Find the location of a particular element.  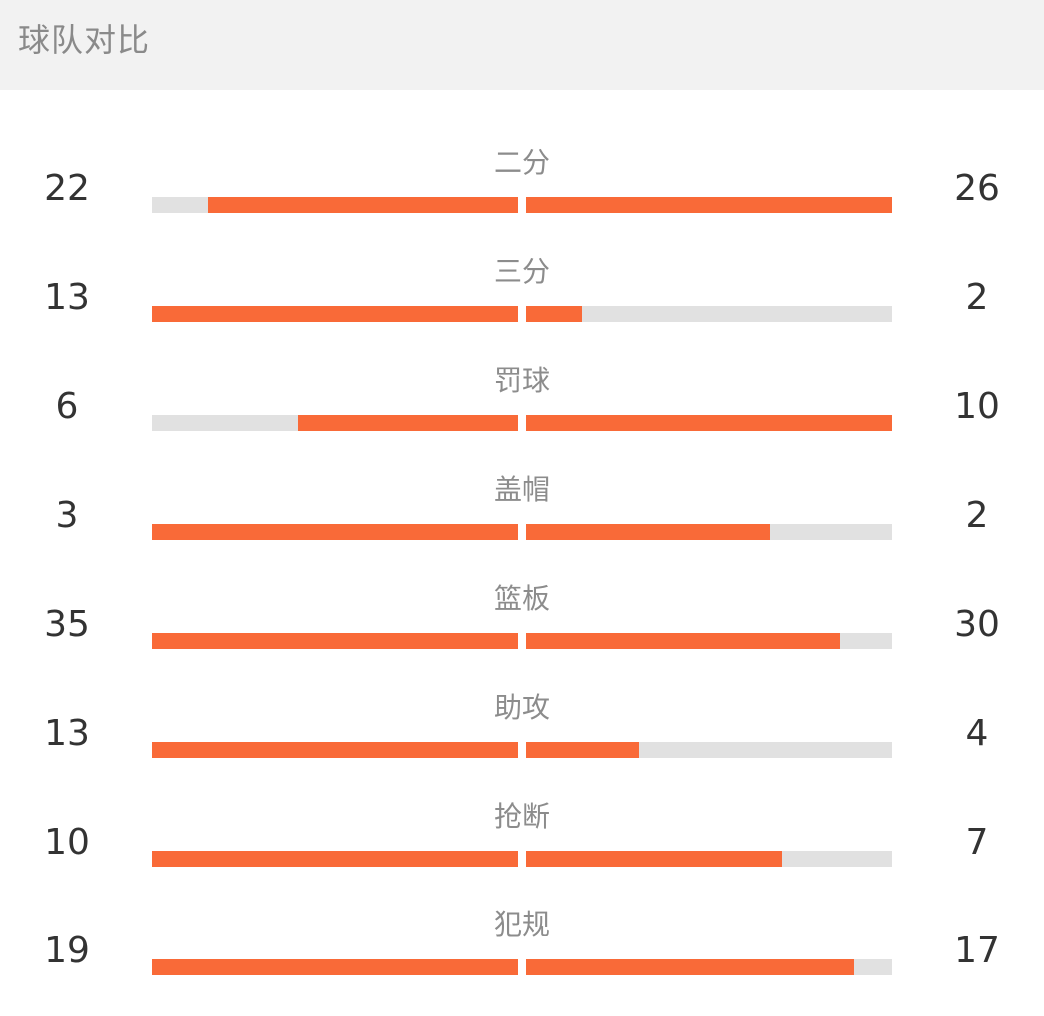

home-value: 10 is located at coordinates (67, 842).